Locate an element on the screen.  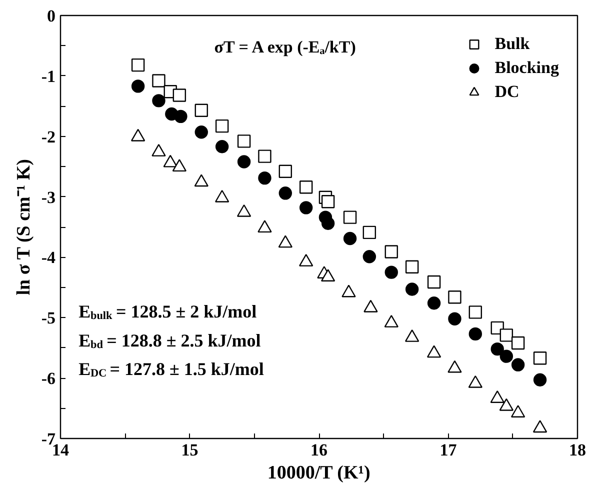
x-tick-label: 17 is located at coordinates (449, 450).